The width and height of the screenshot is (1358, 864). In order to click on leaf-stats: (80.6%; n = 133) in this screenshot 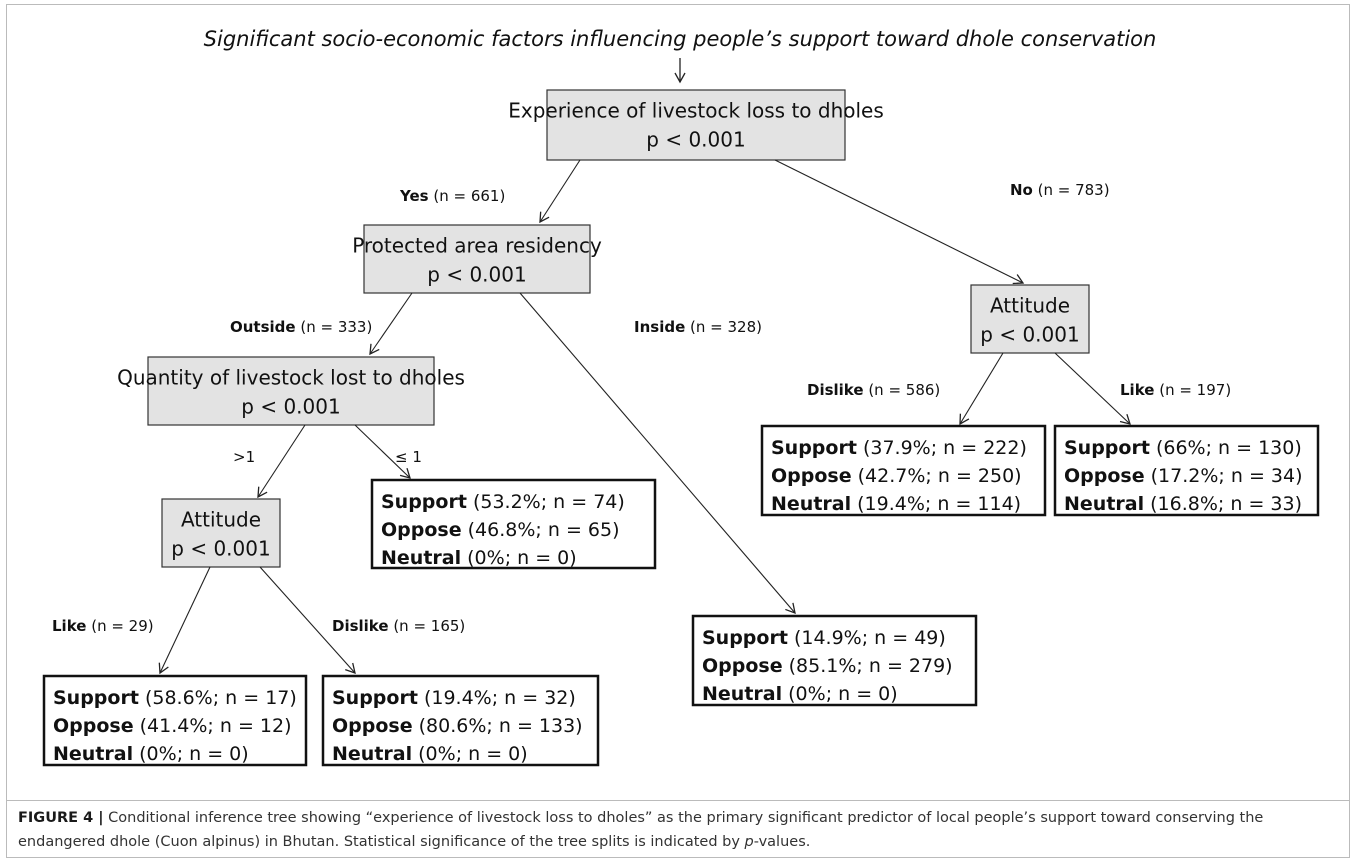, I will do `click(498, 726)`.